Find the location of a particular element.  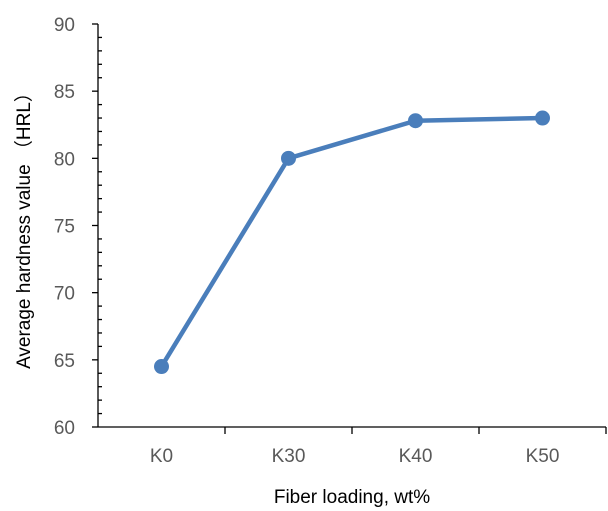

x-tick-label-k30: K30 is located at coordinates (289, 456).